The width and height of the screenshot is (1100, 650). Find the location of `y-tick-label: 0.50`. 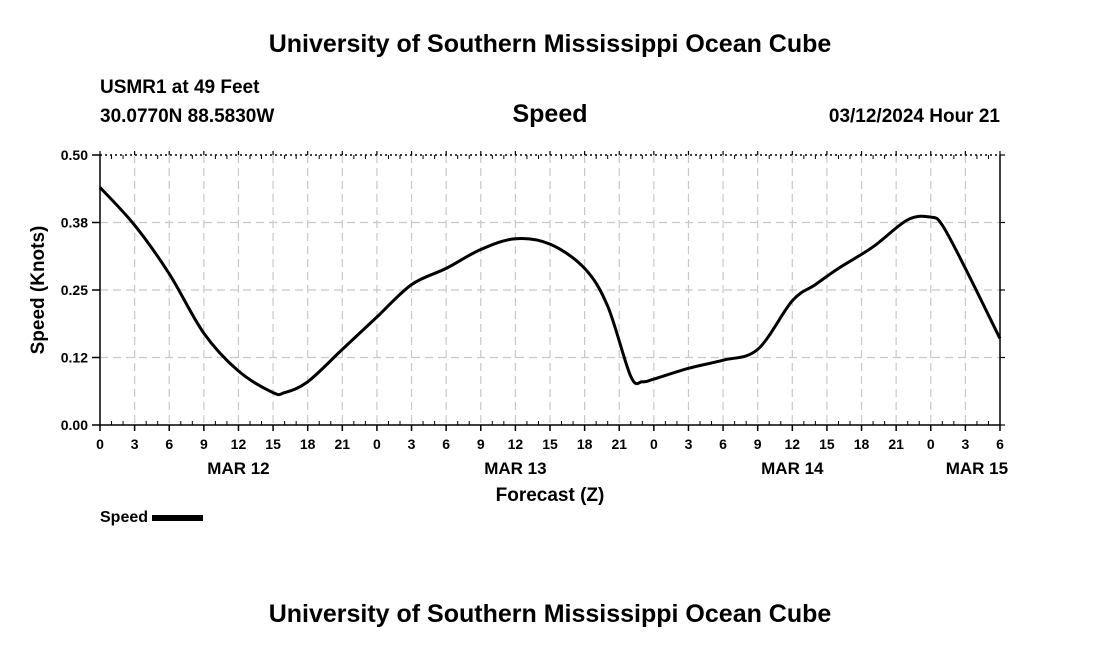

y-tick-label: 0.50 is located at coordinates (74, 155).